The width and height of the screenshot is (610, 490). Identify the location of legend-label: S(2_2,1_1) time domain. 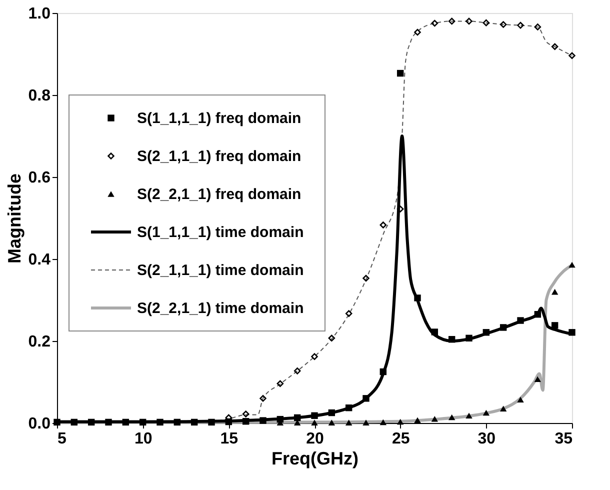
(220, 308).